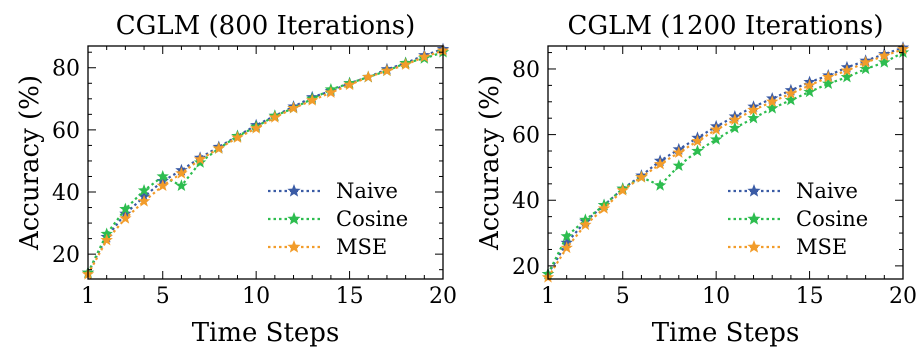  I want to click on x-tick-label: 10, so click(716, 296).